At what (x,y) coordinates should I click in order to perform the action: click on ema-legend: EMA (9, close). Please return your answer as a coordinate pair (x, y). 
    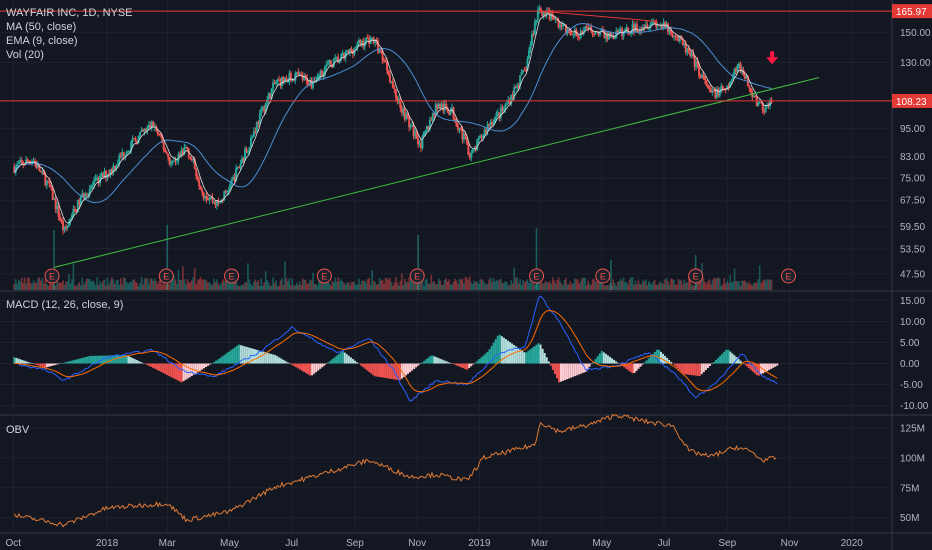
    Looking at the image, I should click on (42, 41).